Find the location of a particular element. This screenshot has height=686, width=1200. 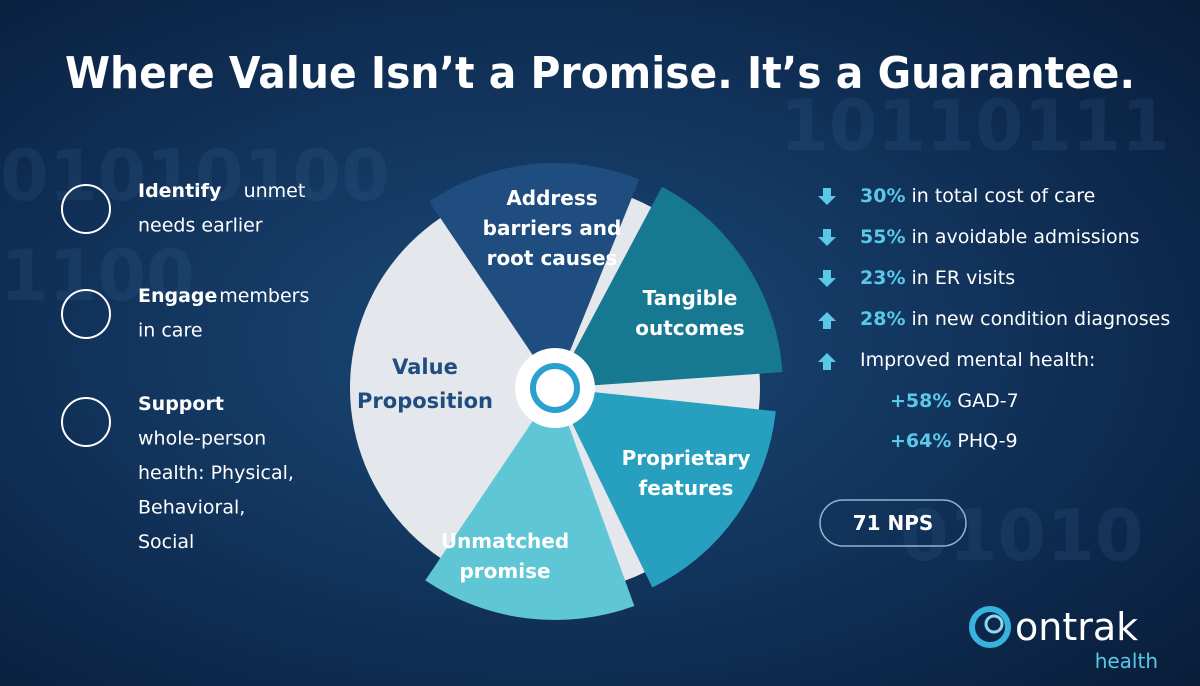

stat-value: 23% is located at coordinates (882, 278).